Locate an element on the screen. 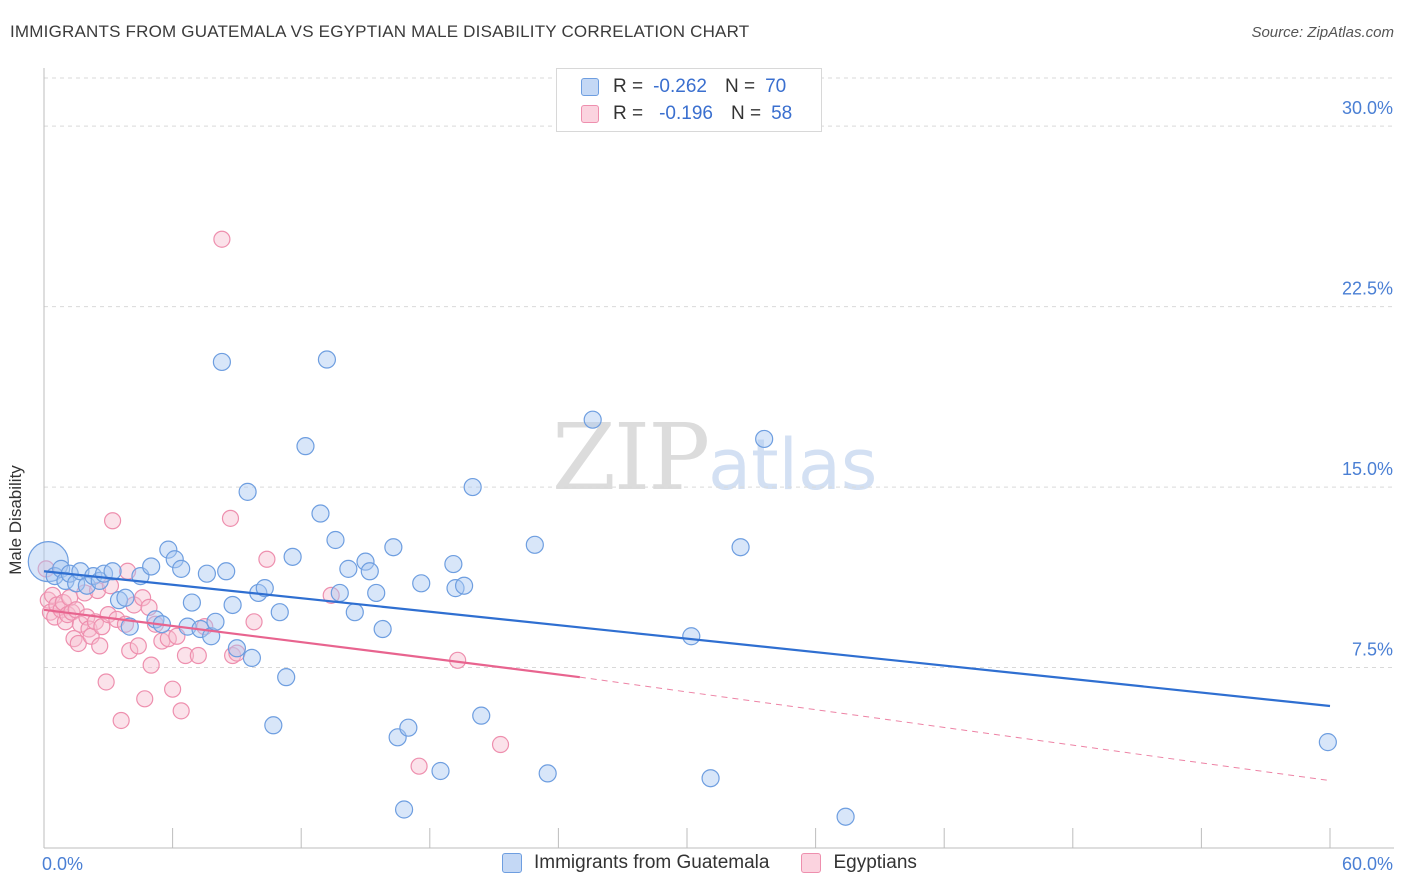 The width and height of the screenshot is (1406, 892). stats-legend-row-egyptians: R = -0.196 N = 58 is located at coordinates (686, 114).